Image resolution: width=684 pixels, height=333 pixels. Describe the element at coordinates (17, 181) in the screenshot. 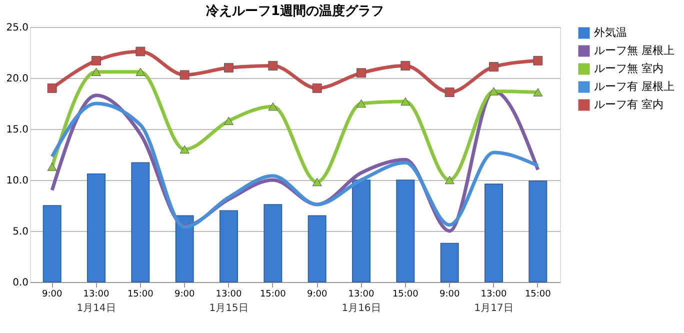

I see `y-tick-label: 10.0` at that location.